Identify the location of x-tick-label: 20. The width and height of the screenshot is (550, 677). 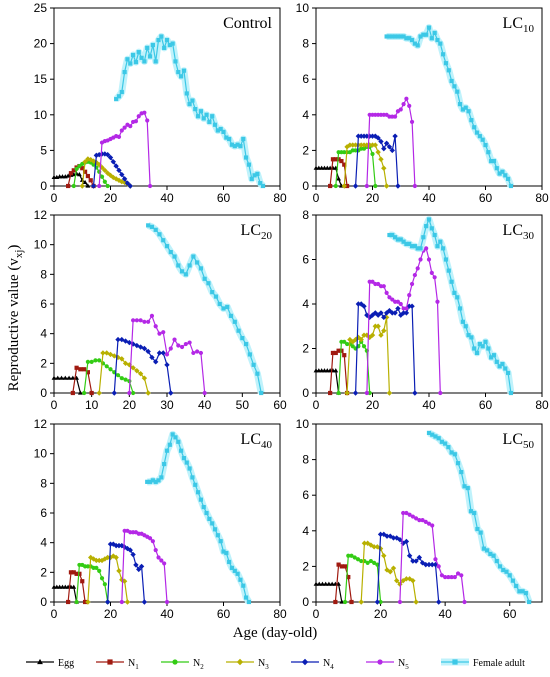
(130, 405).